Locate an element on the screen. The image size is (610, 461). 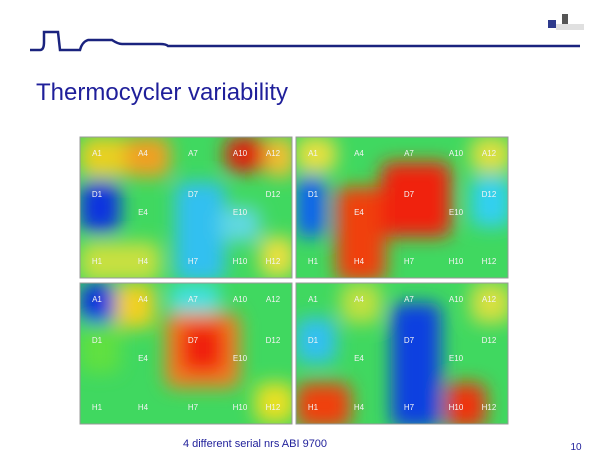
header-line is located at coordinates (305, 41).